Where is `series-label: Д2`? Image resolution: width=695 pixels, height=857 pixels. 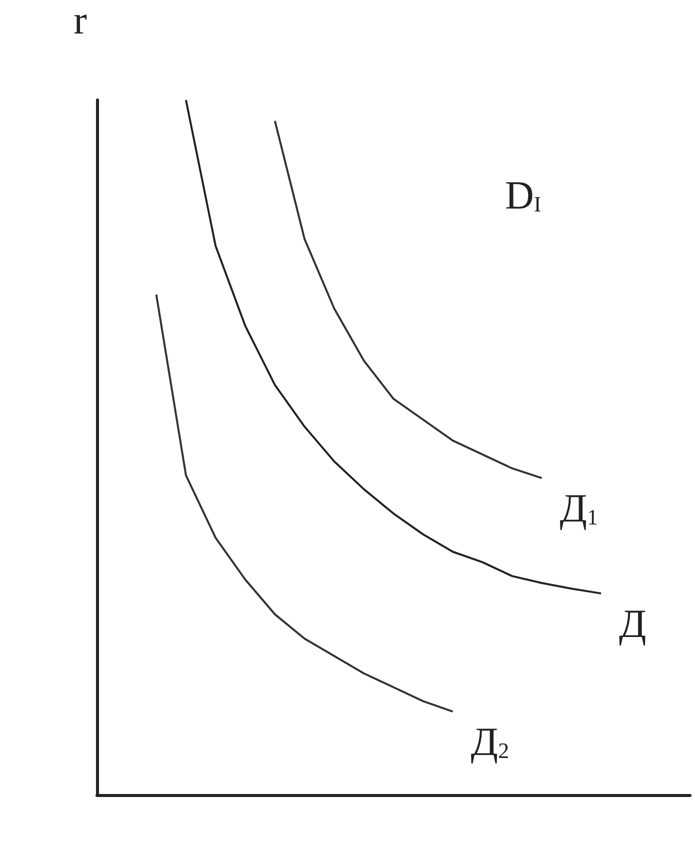
series-label: Д2 is located at coordinates (490, 741).